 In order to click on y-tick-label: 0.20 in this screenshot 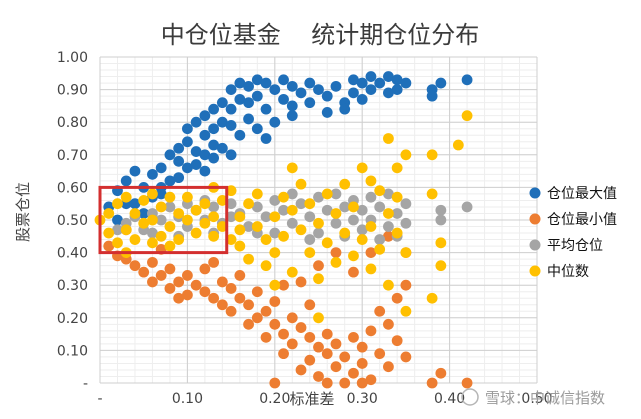, I will do `click(72, 319)`.